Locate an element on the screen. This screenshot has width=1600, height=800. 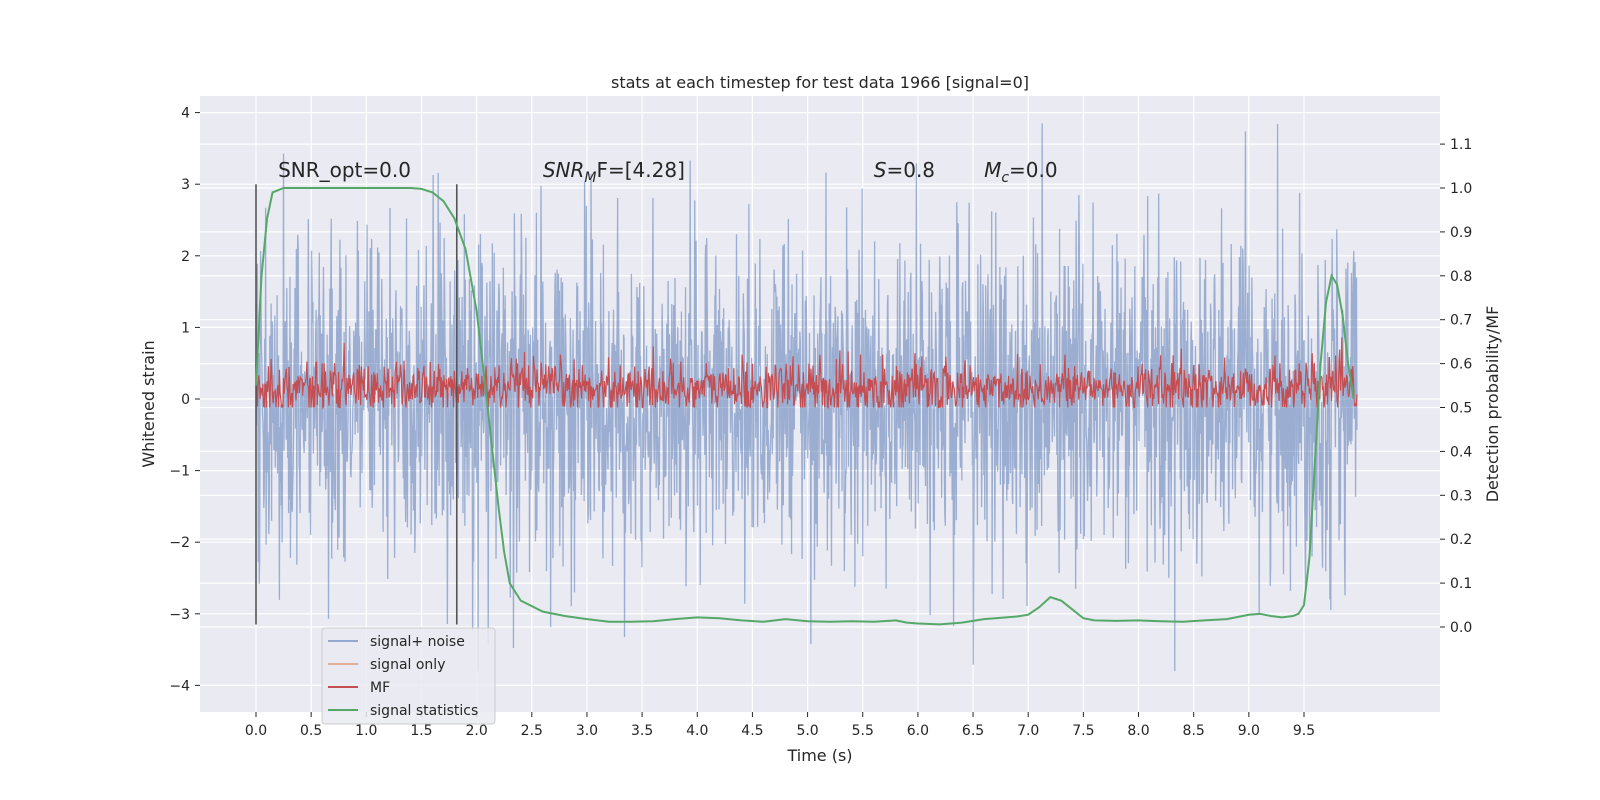
annotation: SNRMF=[4.28] is located at coordinates (614, 172).